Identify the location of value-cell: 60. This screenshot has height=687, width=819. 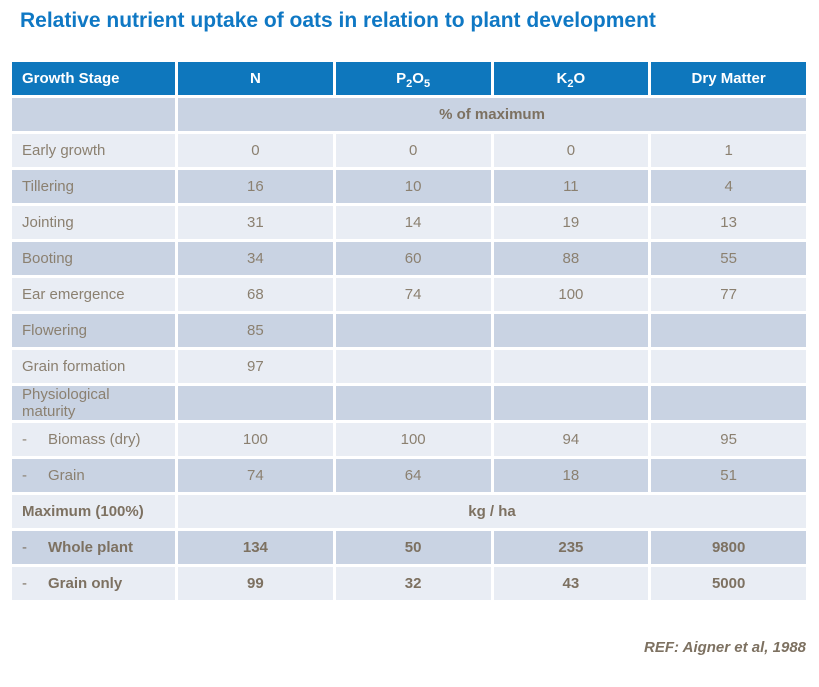
(413, 258).